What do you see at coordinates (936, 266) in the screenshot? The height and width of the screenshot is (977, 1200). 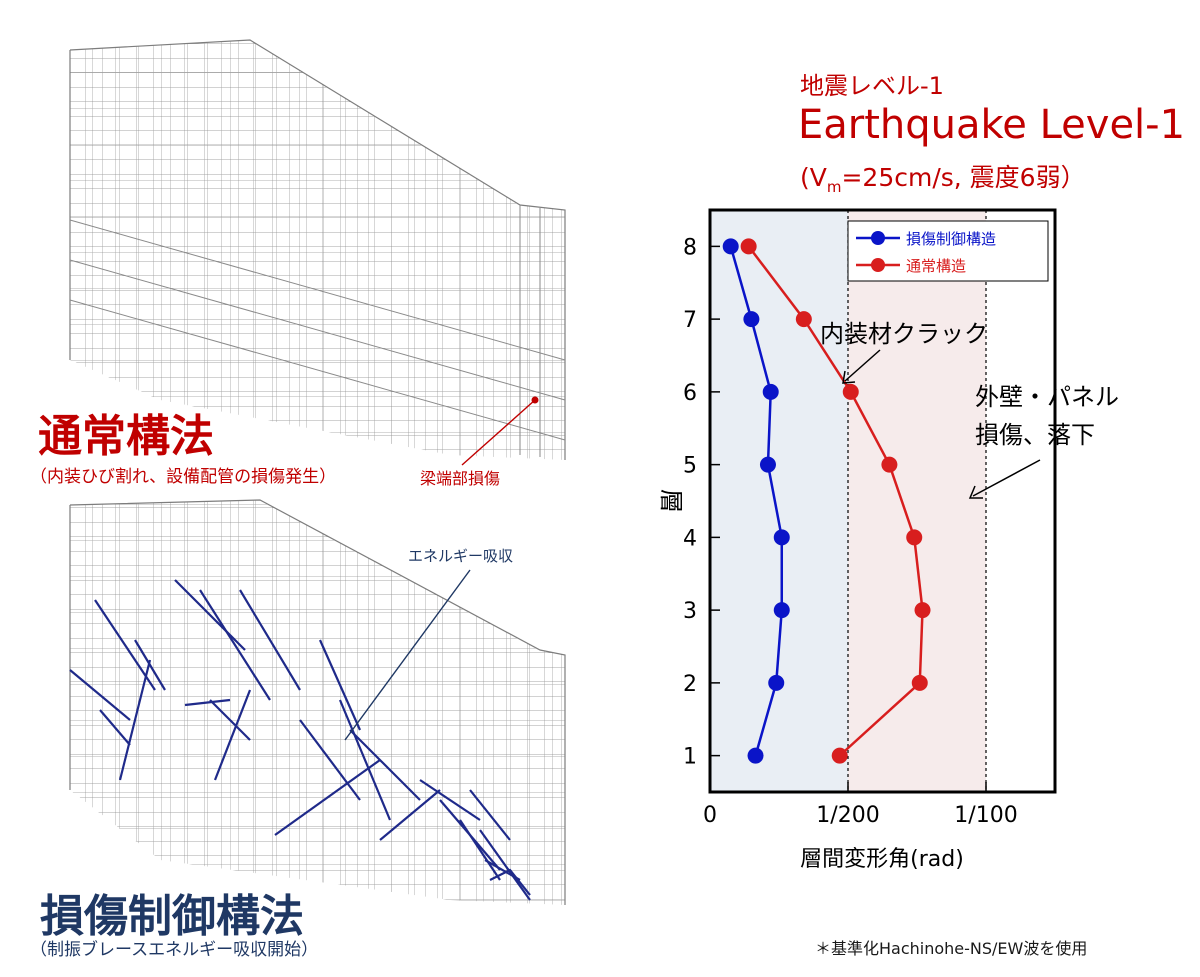 I see `legend-label-normal: 通常構造` at bounding box center [936, 266].